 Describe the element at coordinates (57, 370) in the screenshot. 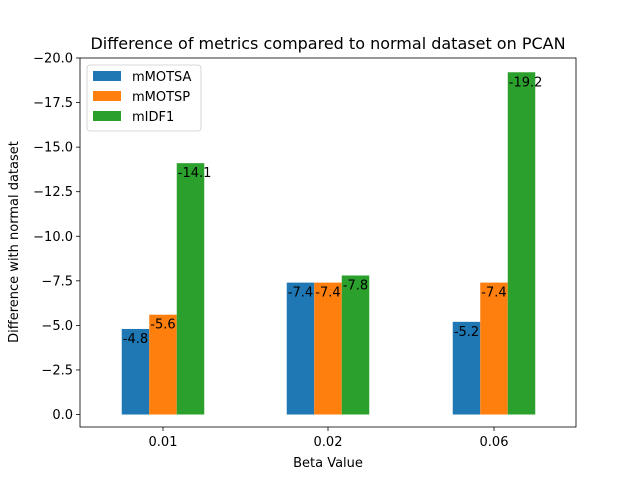

I see `y-tick-label: −2.5` at that location.